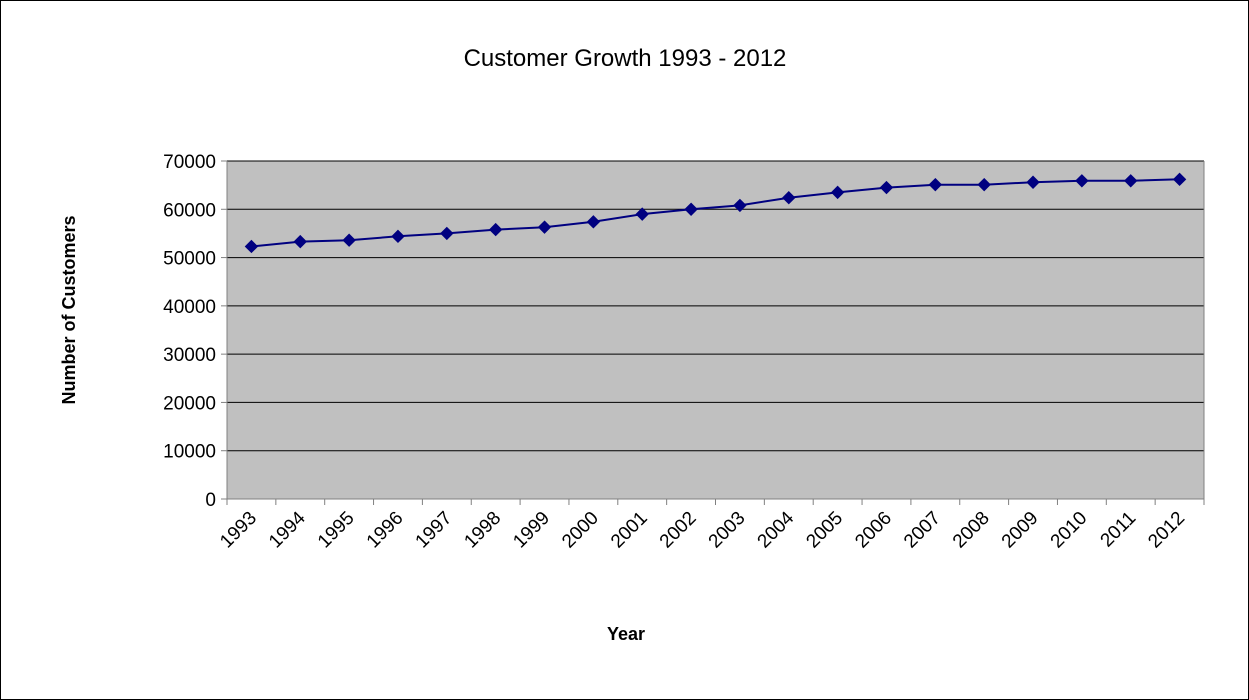  What do you see at coordinates (189, 403) in the screenshot?
I see `y-tick-label: 20000` at bounding box center [189, 403].